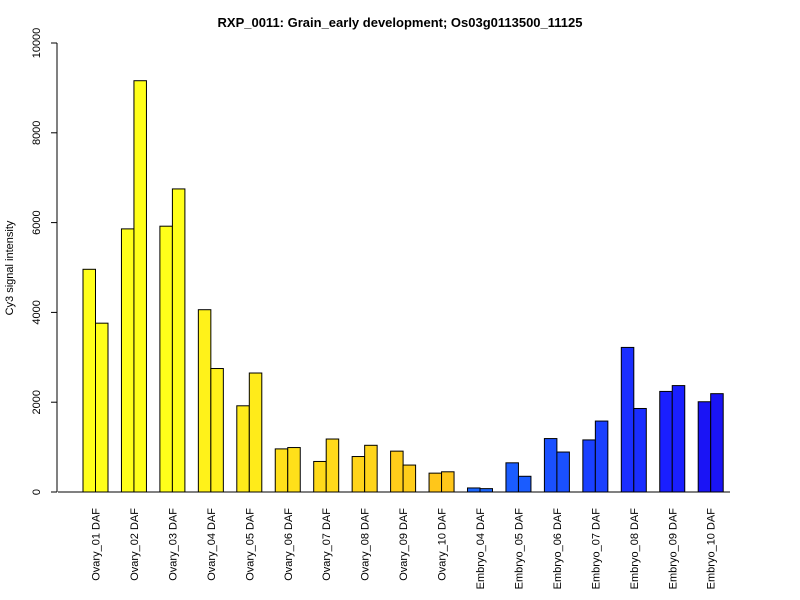  What do you see at coordinates (37, 492) in the screenshot?
I see `y-tick-label: 0` at bounding box center [37, 492].